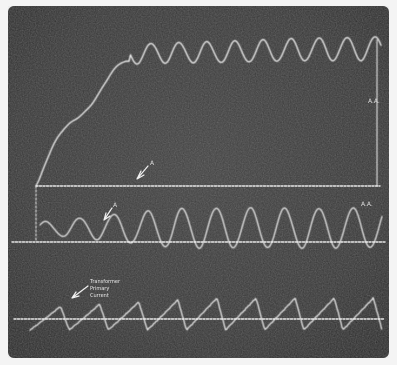 Image resolution: width=397 pixels, height=365 pixels. What do you see at coordinates (206, 314) in the screenshot?
I see `lower-trace-line` at bounding box center [206, 314].